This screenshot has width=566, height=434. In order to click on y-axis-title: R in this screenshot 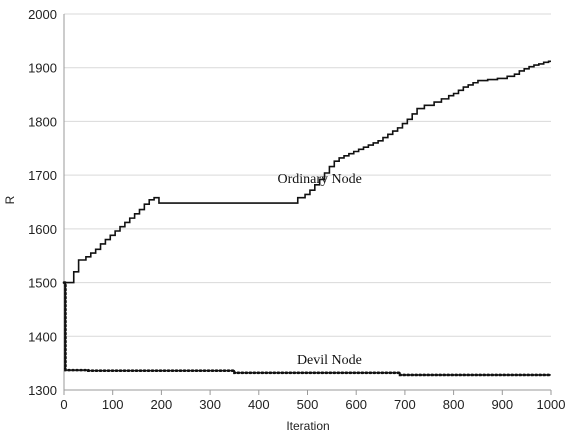, I will do `click(10, 199)`.